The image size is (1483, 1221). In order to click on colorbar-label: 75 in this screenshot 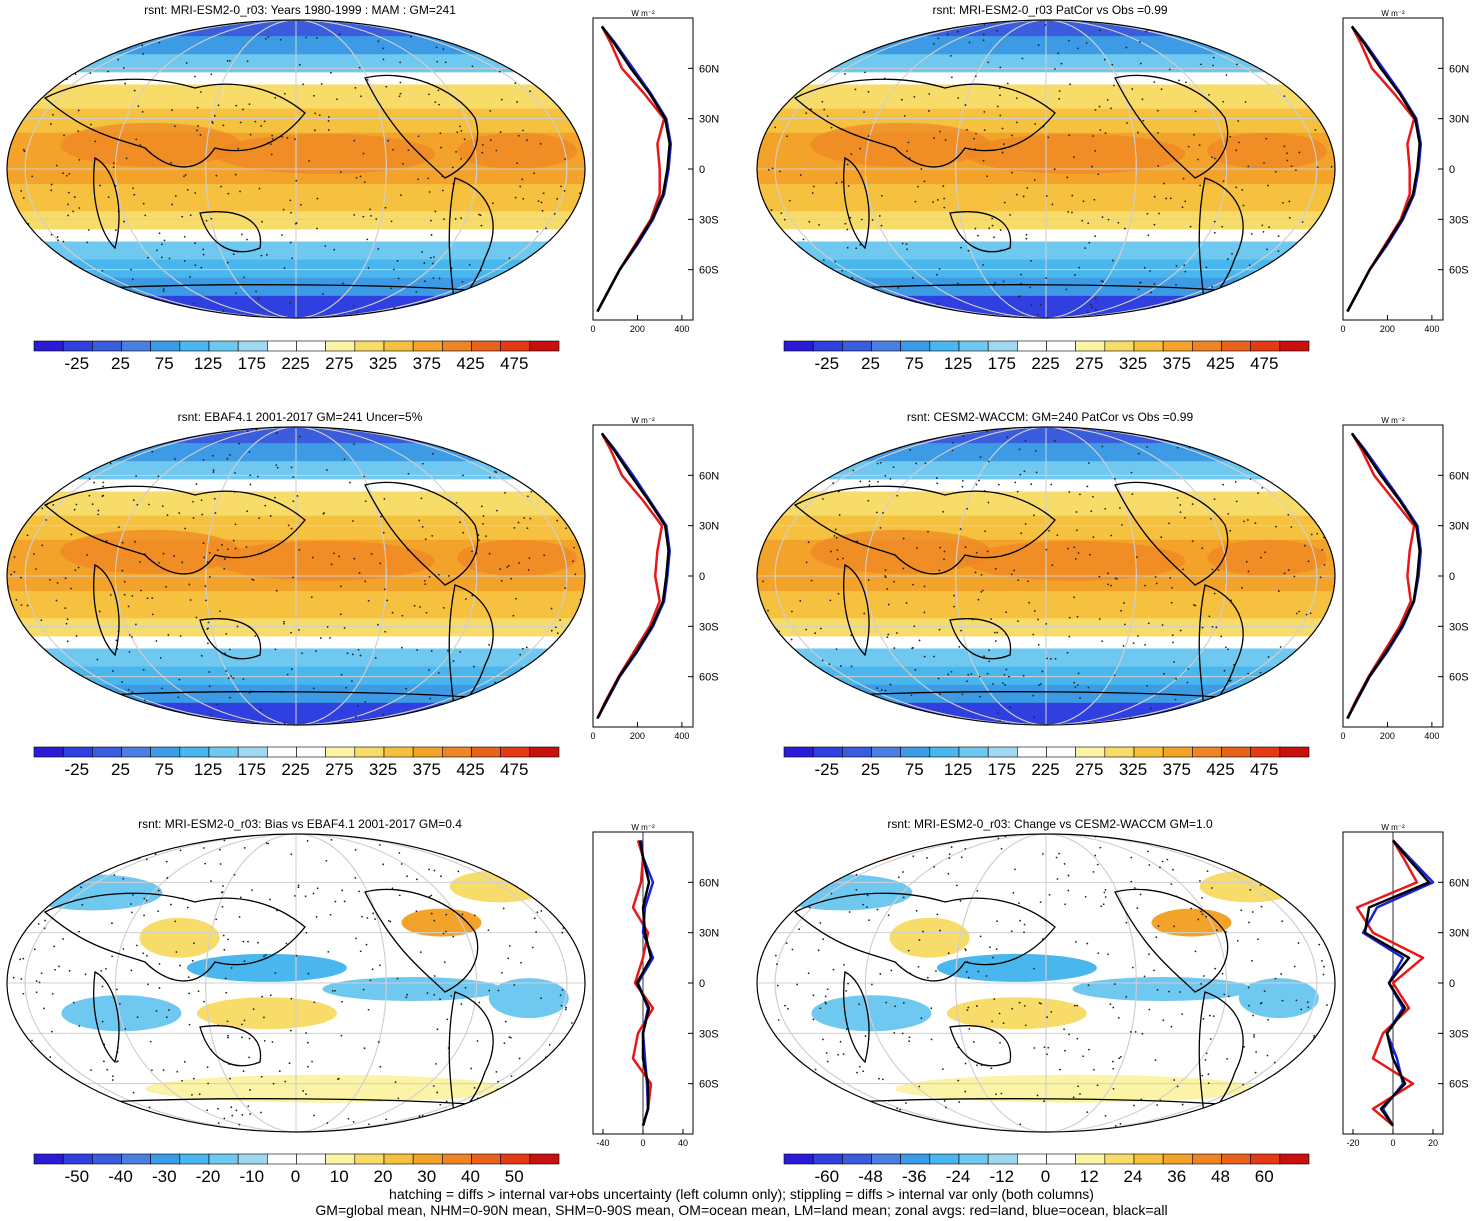, I will do `click(164, 363)`.